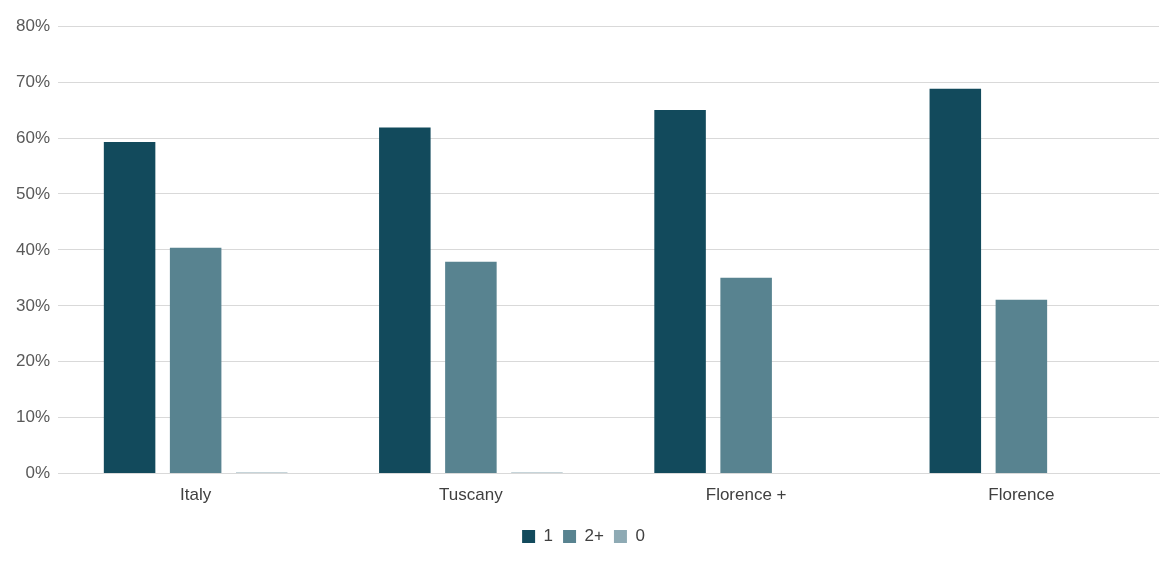  I want to click on y-tick-label: 20%, so click(33, 361).